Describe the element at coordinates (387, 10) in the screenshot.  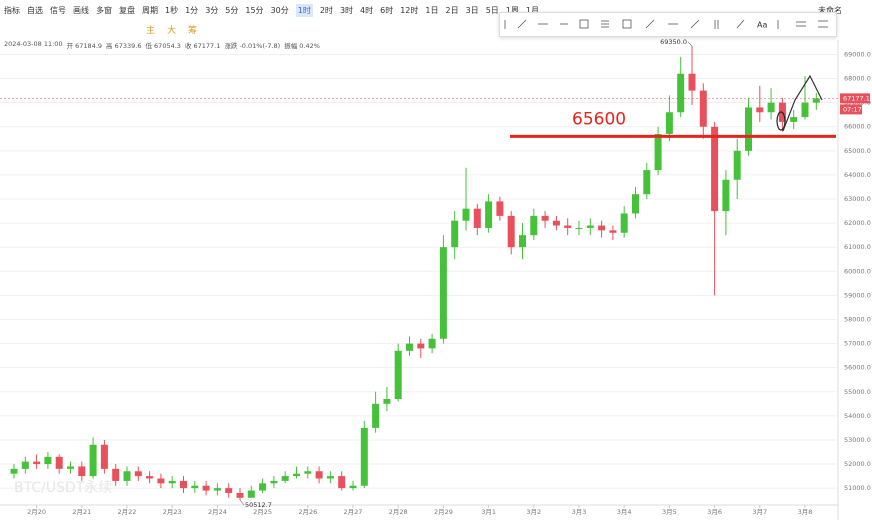
I see `period-button: 6时` at that location.